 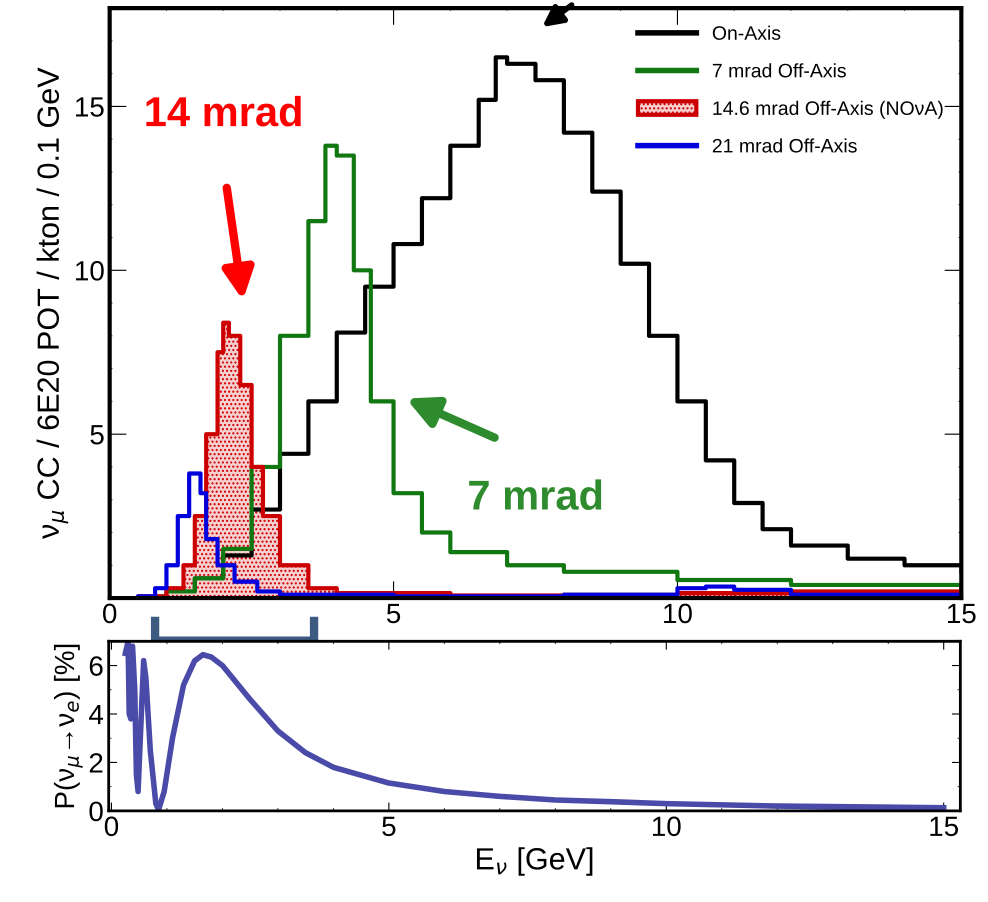 I want to click on annotation: 7 mrad, so click(x=535, y=494).